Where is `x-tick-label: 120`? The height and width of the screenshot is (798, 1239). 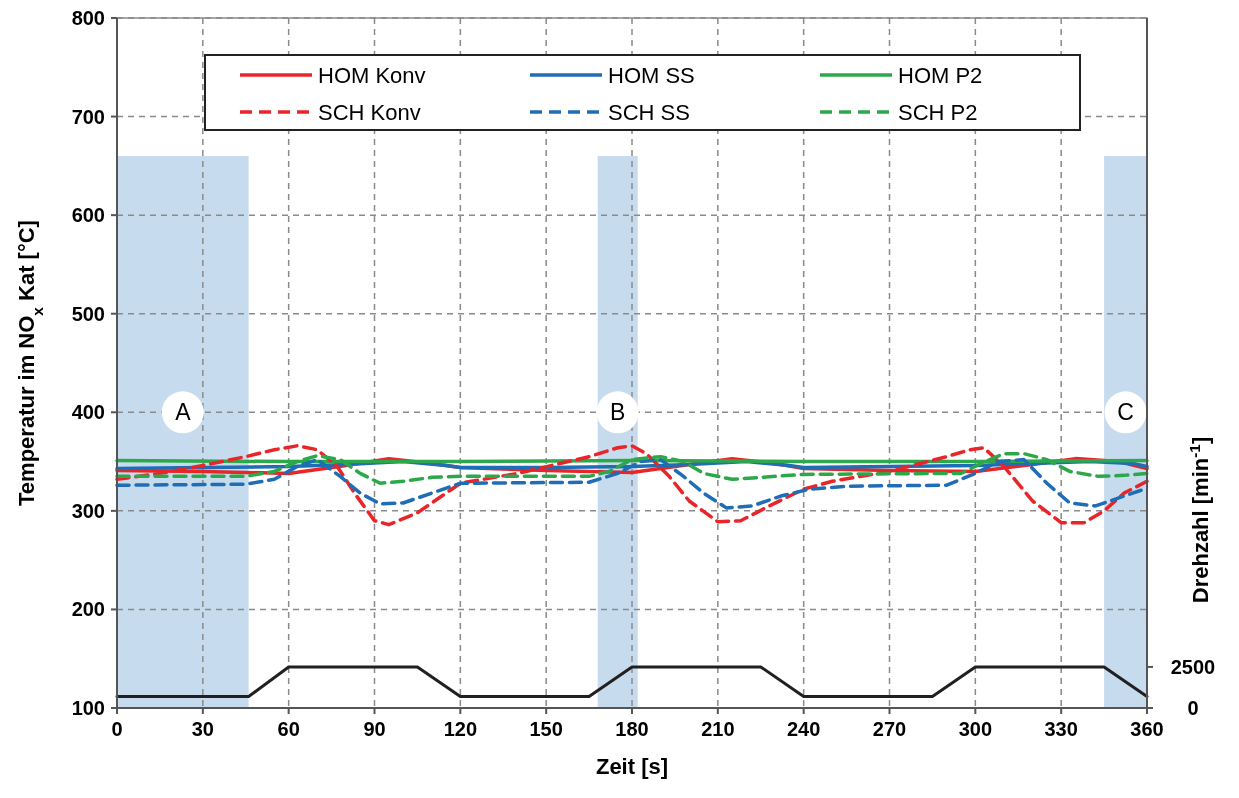
x-tick-label: 120 is located at coordinates (460, 729).